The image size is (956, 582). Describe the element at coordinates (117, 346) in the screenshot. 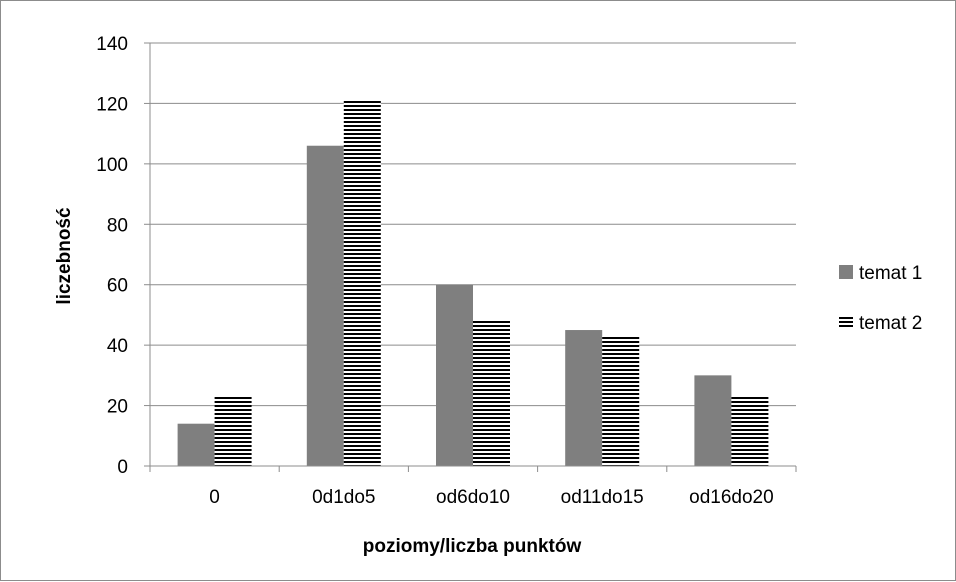

I see `y-tick-label: 40` at that location.